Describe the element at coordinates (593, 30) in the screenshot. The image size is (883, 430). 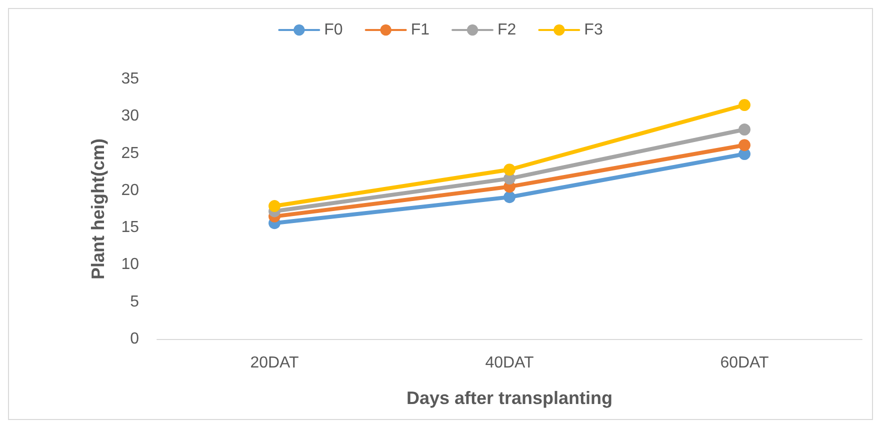
I see `legend-label: F3` at that location.